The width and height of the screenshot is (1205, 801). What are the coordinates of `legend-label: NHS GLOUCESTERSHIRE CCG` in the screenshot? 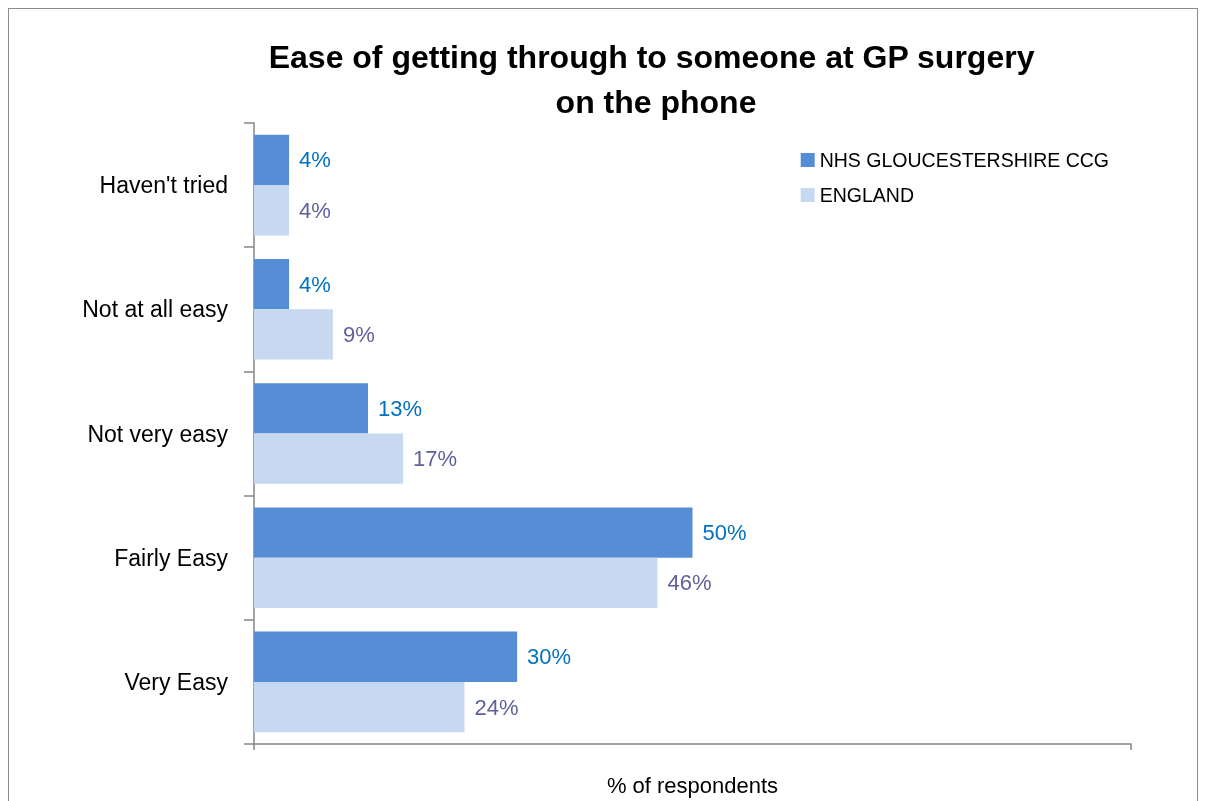 It's located at (964, 160).